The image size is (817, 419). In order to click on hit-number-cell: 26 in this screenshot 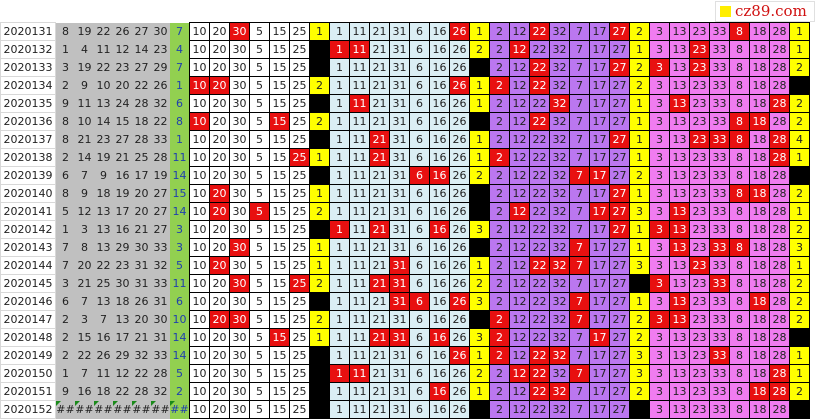, I will do `click(459, 301)`.